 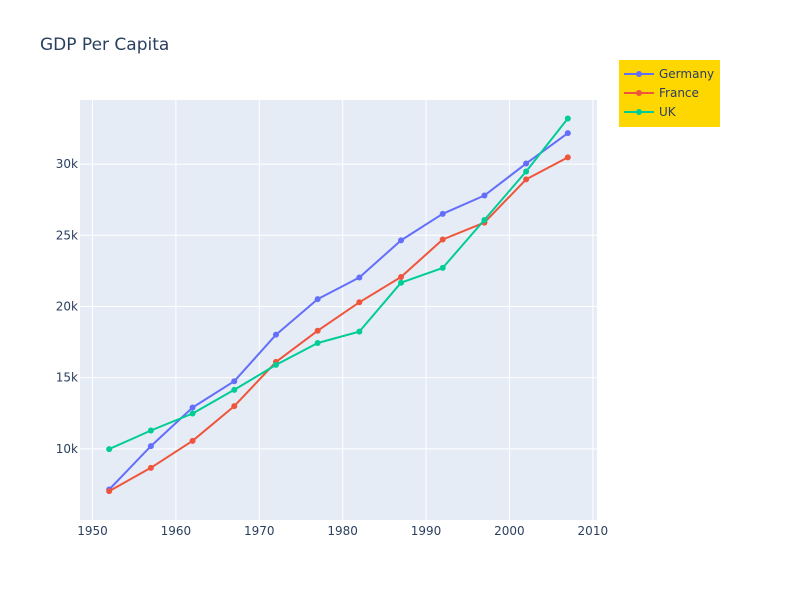 What do you see at coordinates (176, 531) in the screenshot?
I see `x-tick-label: 1960` at bounding box center [176, 531].